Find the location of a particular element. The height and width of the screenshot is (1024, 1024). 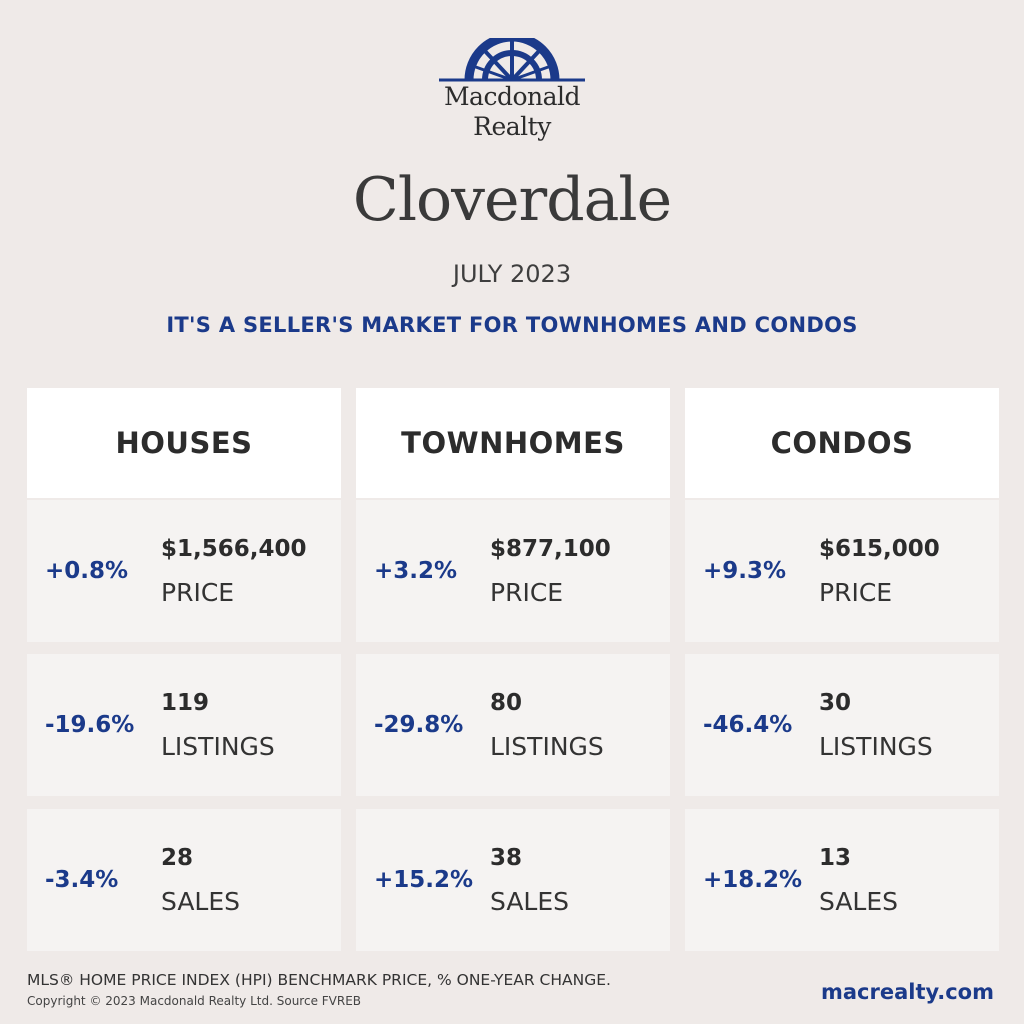

listings-stat-card: -46.4% 30 LISTINGS is located at coordinates (842, 725).